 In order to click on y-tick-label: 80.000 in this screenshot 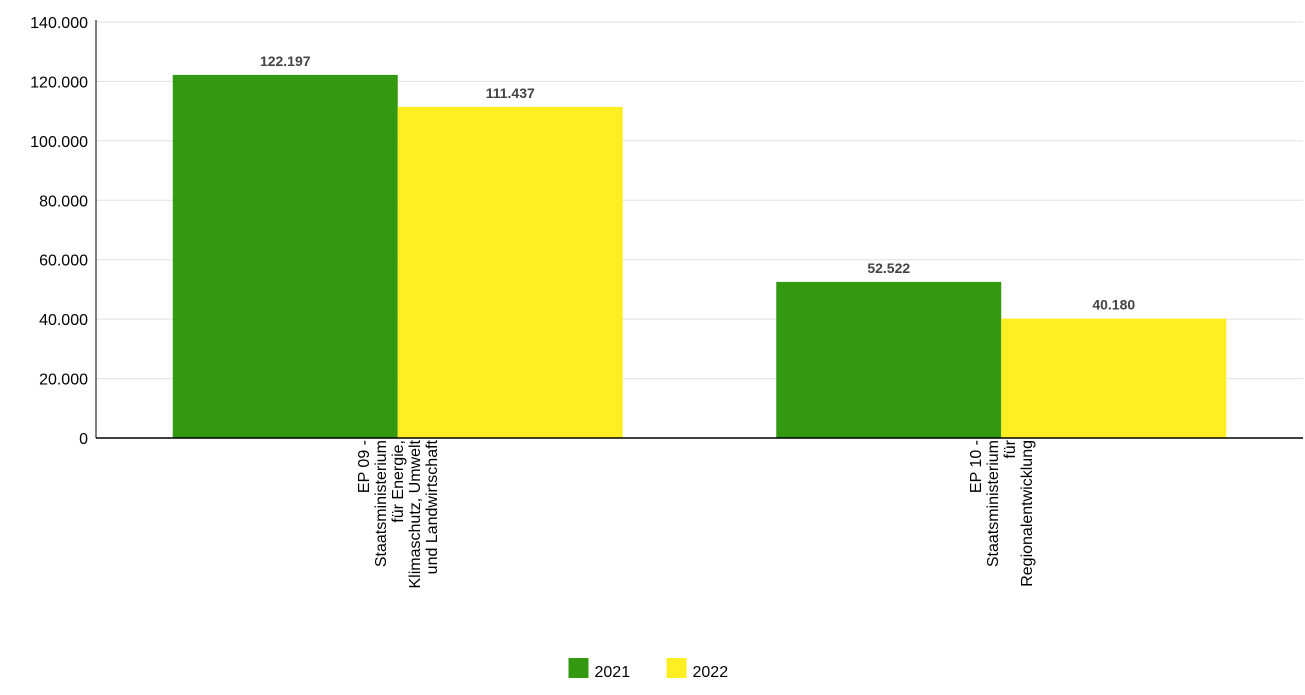, I will do `click(63, 201)`.